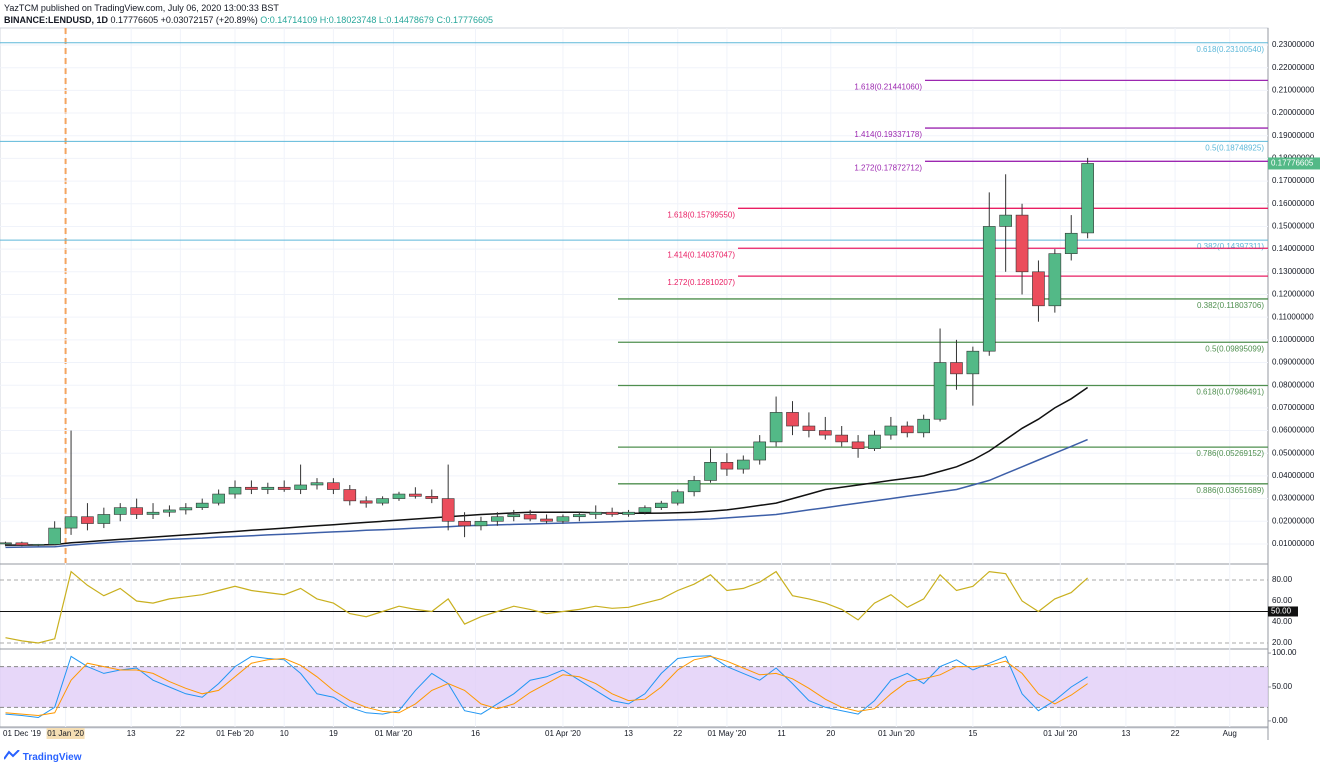 This screenshot has width=1323, height=768. I want to click on fib-label: 1.618(0.15799550), so click(701, 214).